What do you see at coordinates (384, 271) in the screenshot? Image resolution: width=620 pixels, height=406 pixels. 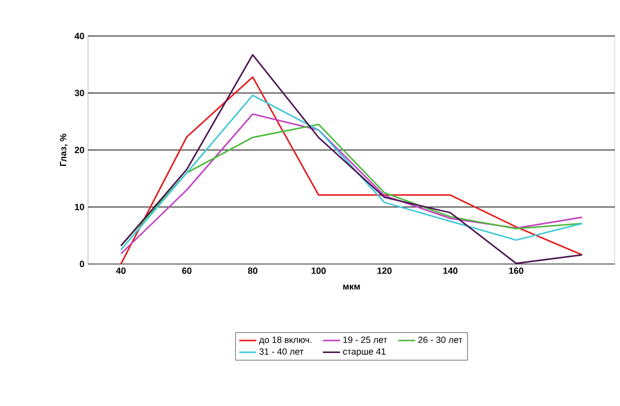 I see `x-tick-label: 120` at bounding box center [384, 271].